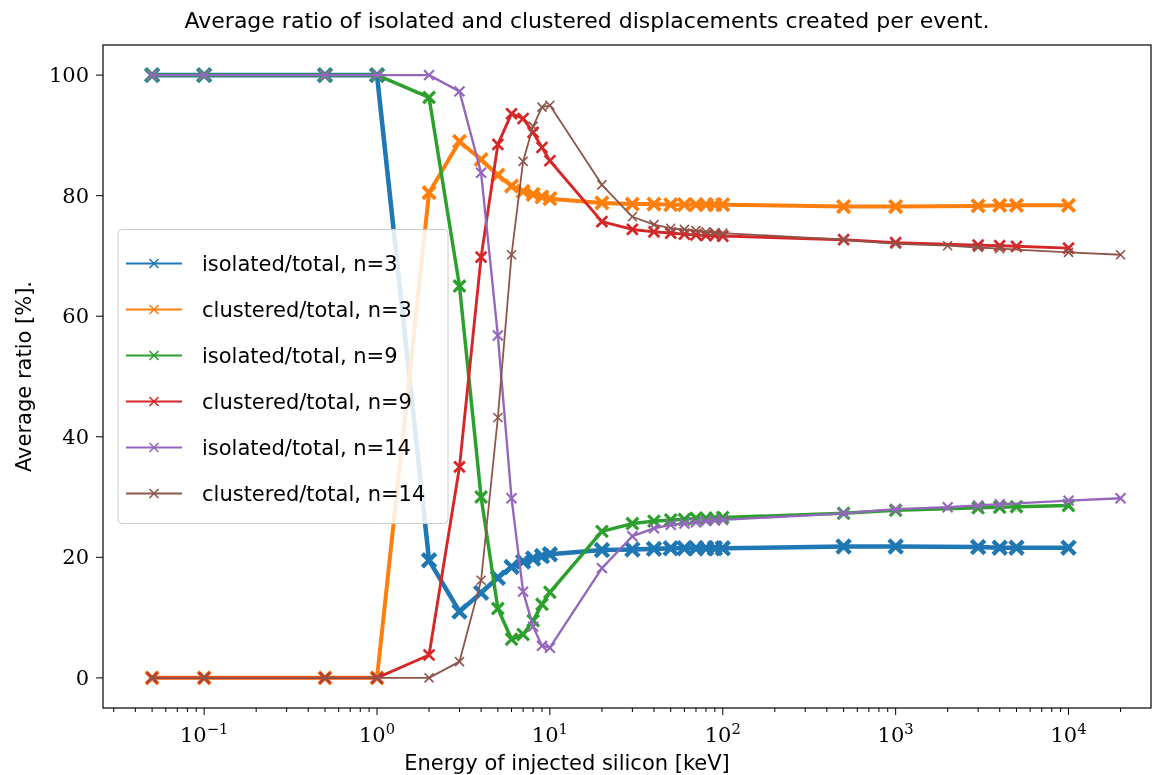  Describe the element at coordinates (75, 316) in the screenshot. I see `y-tick-label: 60` at that location.